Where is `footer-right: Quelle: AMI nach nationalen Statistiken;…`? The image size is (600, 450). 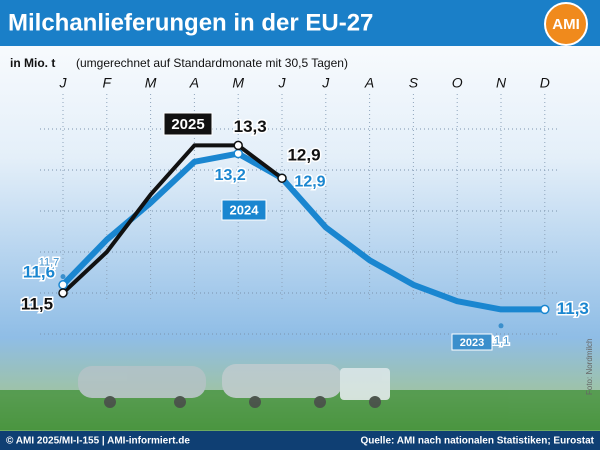
footer-right: Quelle: AMI nach nationalen Statistiken;… is located at coordinates (477, 441).